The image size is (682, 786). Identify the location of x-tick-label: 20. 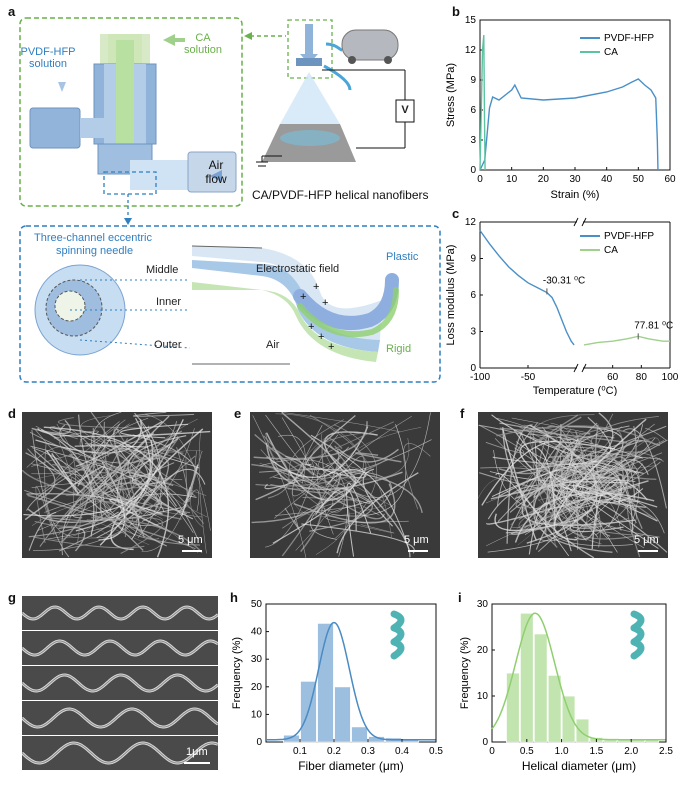
(544, 179).